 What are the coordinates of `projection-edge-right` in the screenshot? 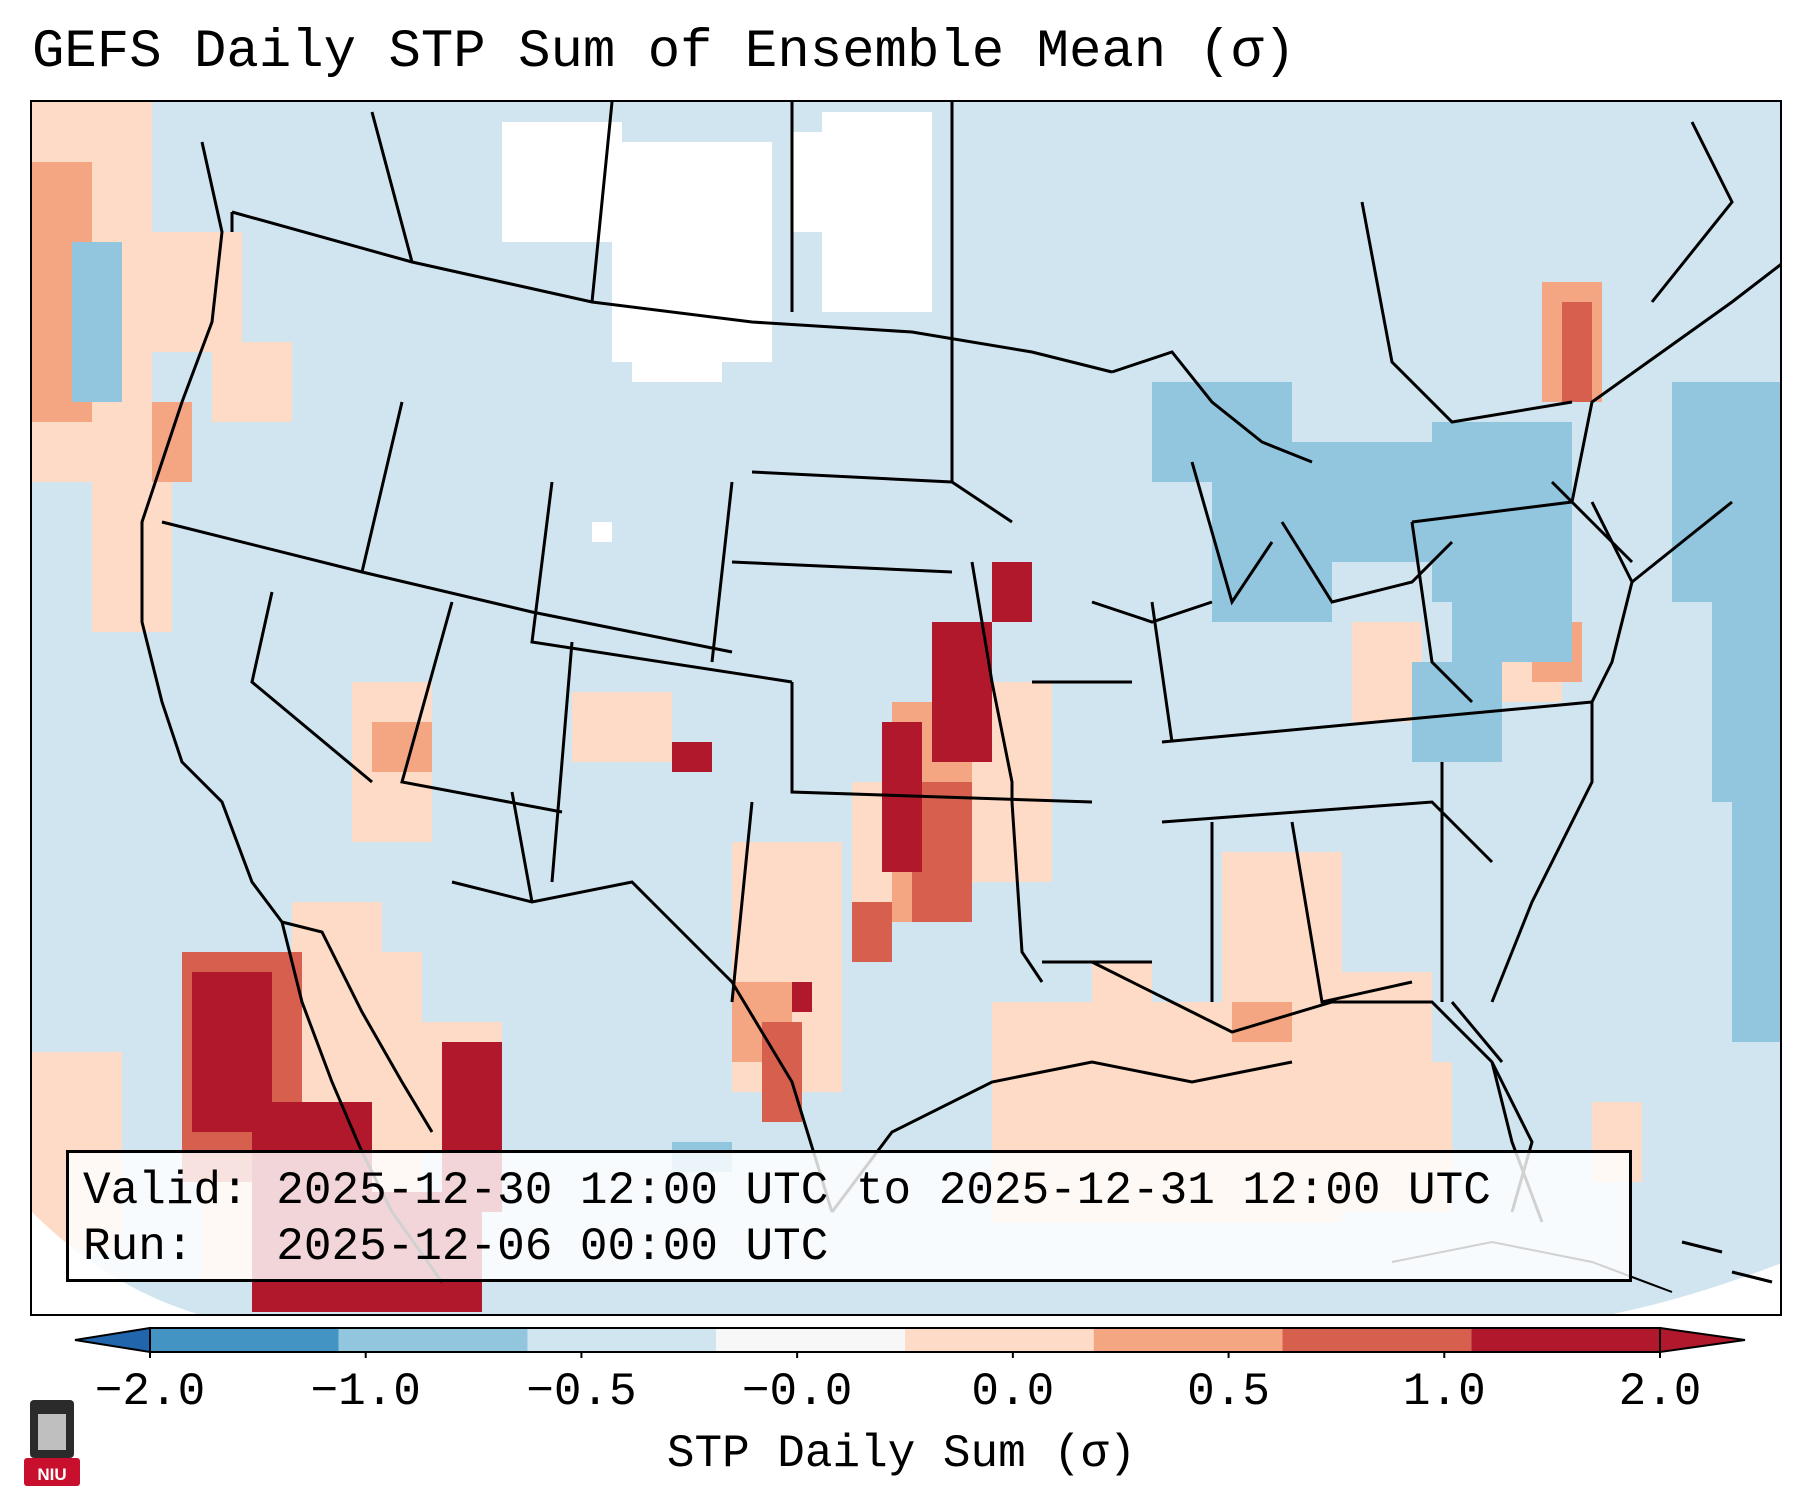 It's located at (1696, 1288).